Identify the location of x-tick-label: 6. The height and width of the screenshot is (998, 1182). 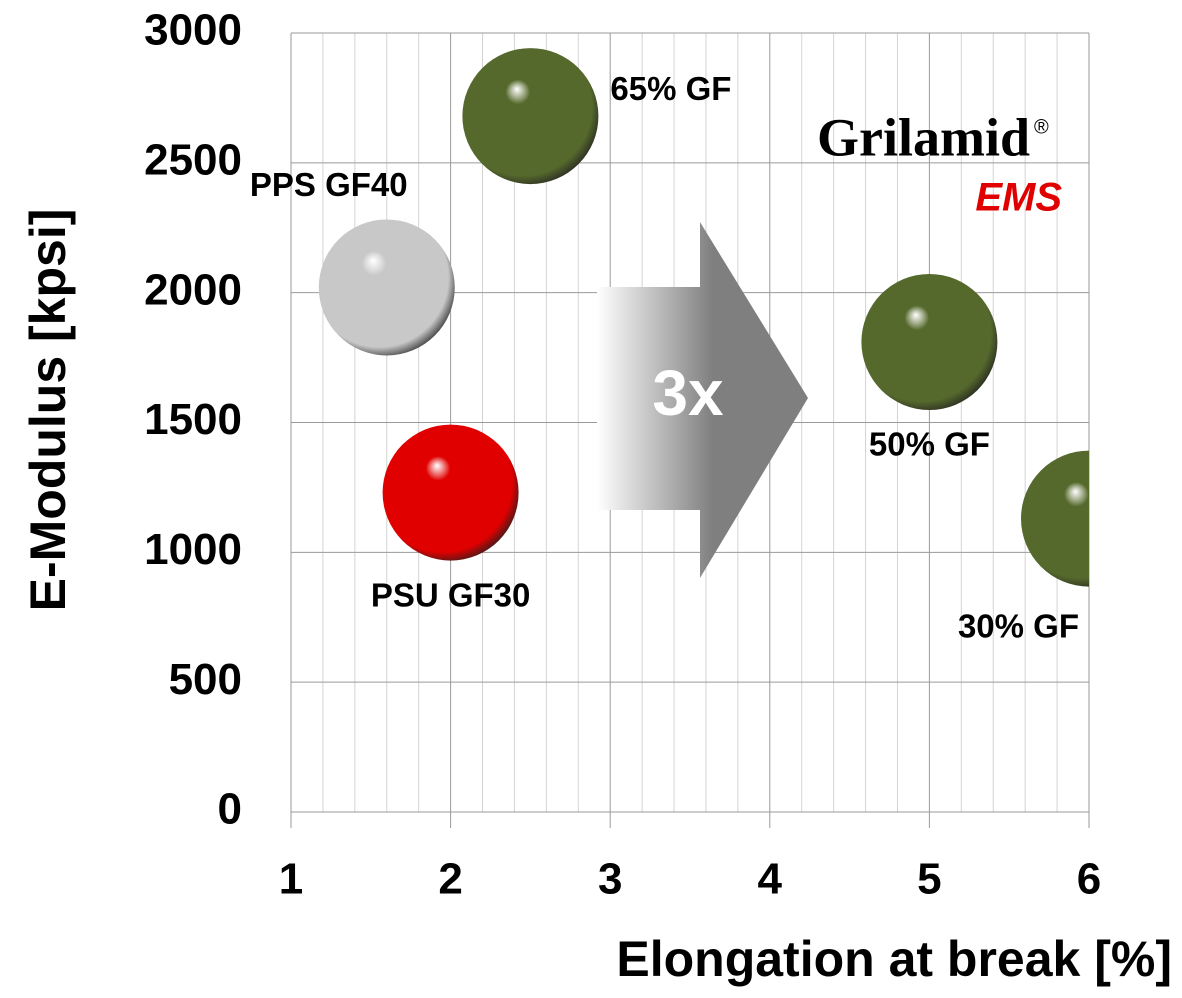
(1089, 879).